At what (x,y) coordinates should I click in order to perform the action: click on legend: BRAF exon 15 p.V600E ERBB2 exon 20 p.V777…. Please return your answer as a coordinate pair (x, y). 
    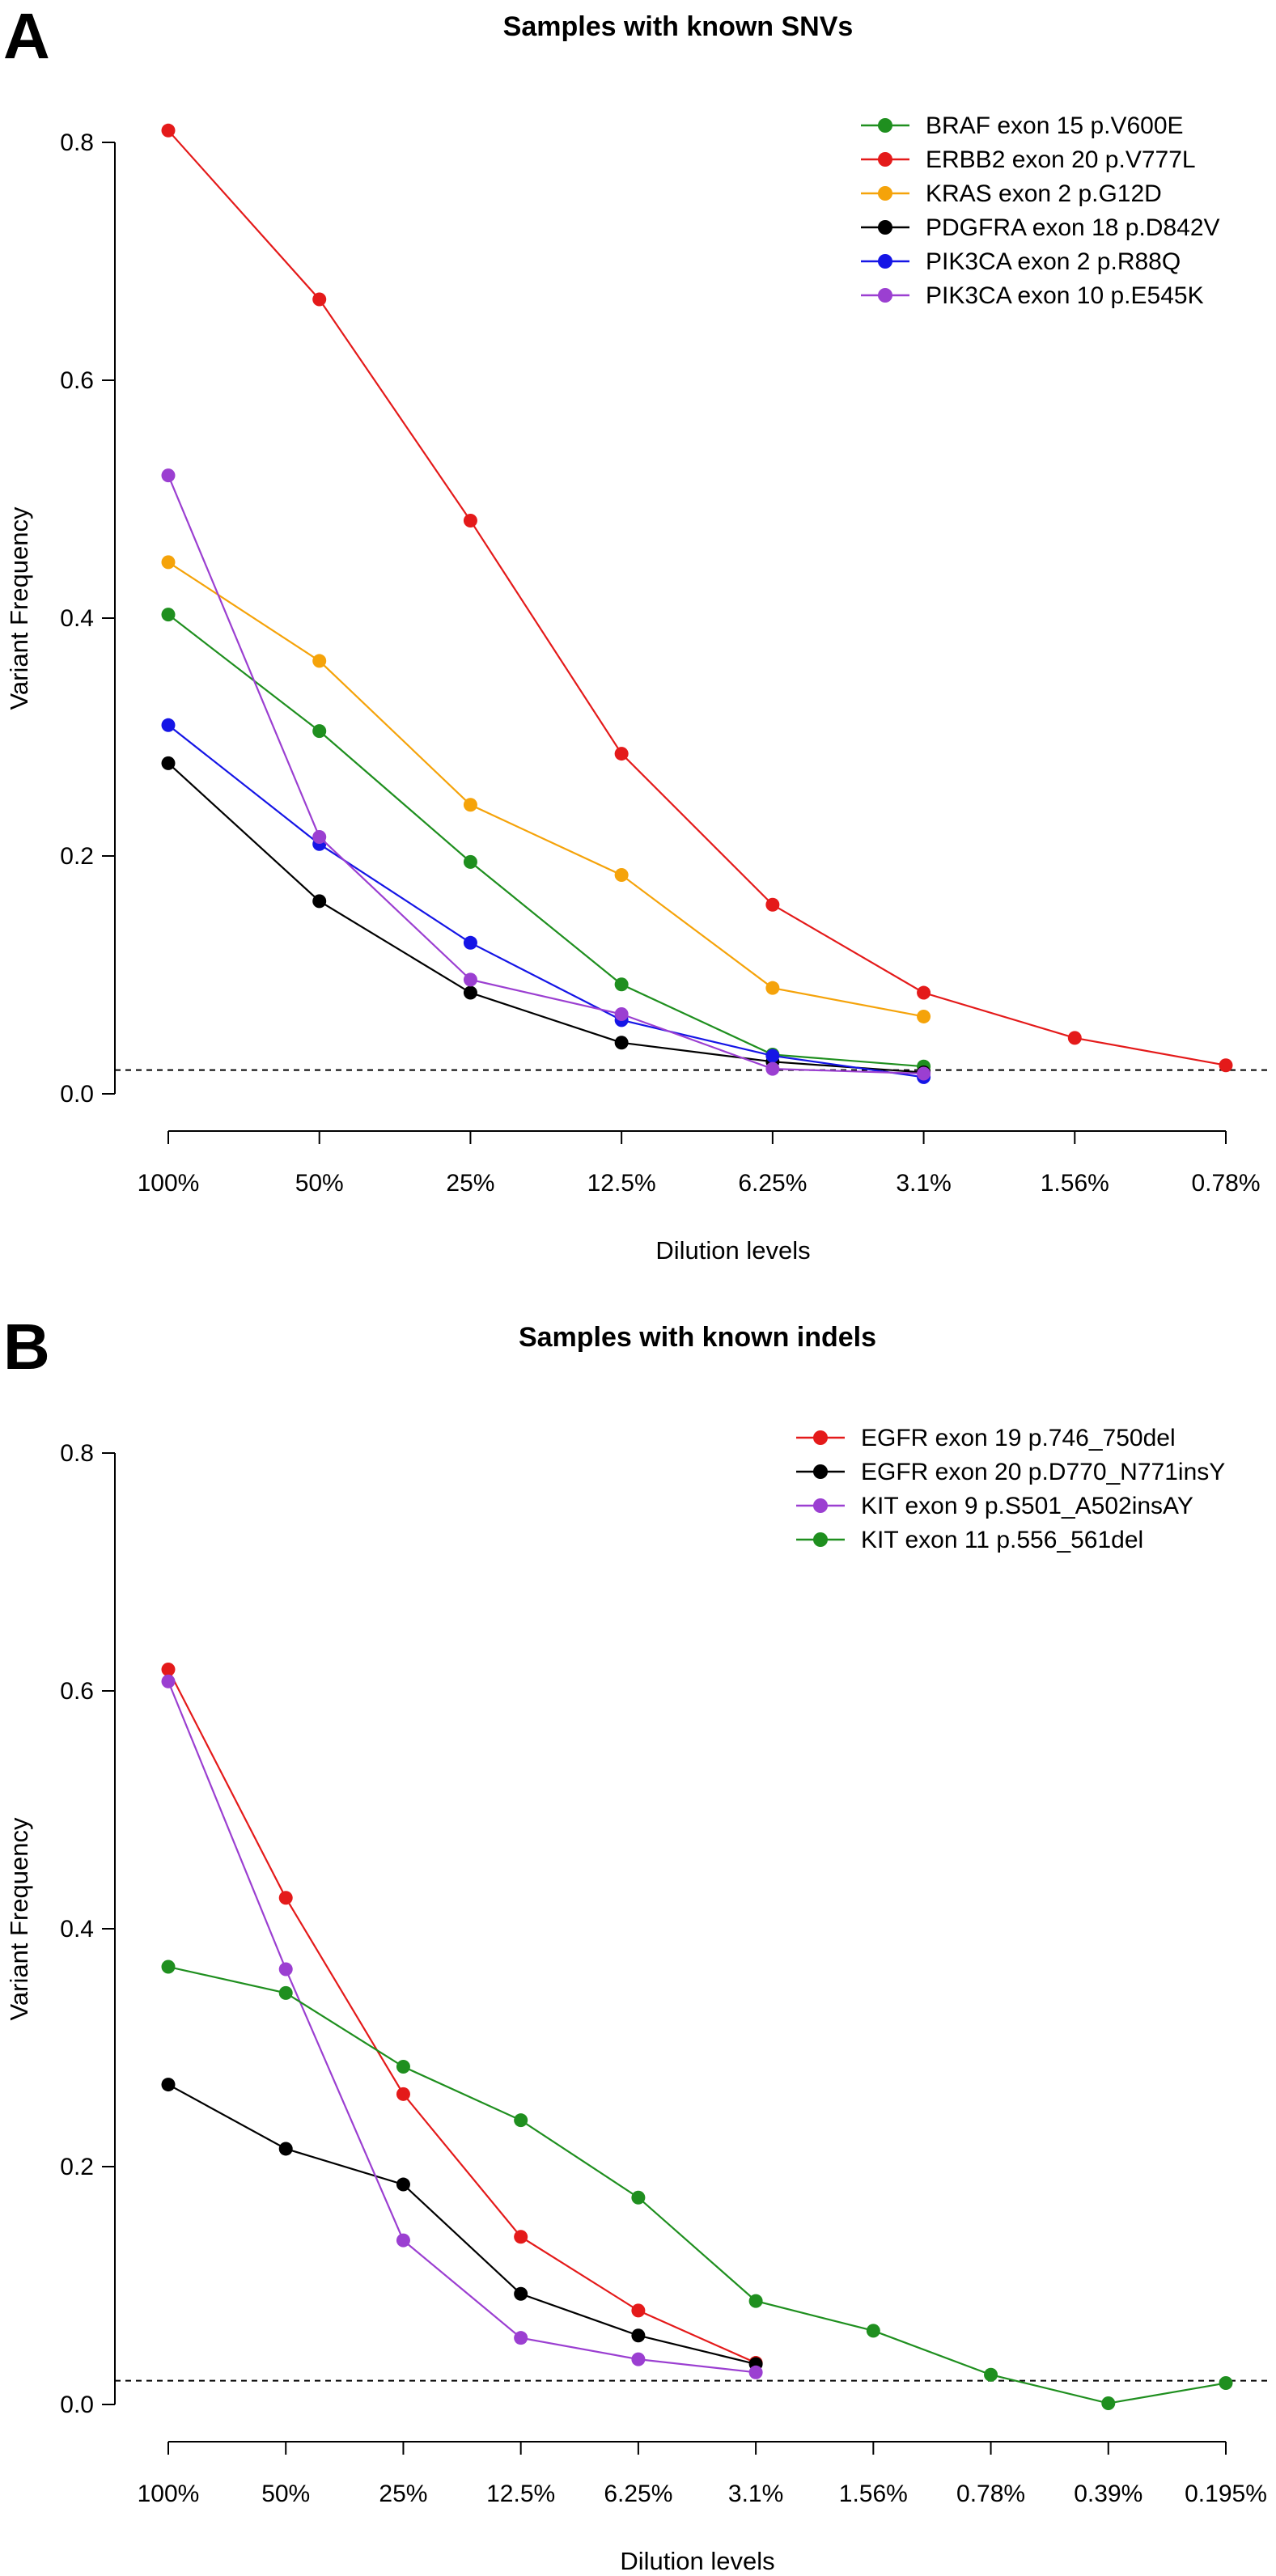
    Looking at the image, I should click on (1040, 210).